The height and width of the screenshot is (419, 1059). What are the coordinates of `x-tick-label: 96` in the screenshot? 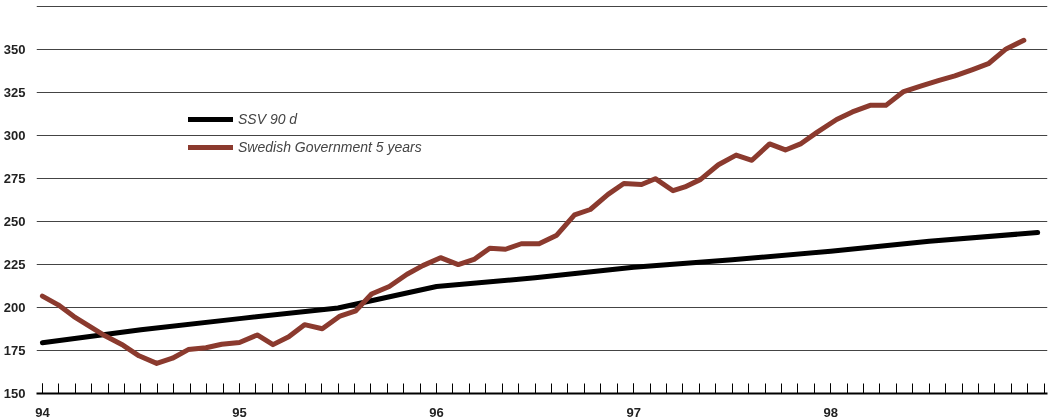 It's located at (436, 411).